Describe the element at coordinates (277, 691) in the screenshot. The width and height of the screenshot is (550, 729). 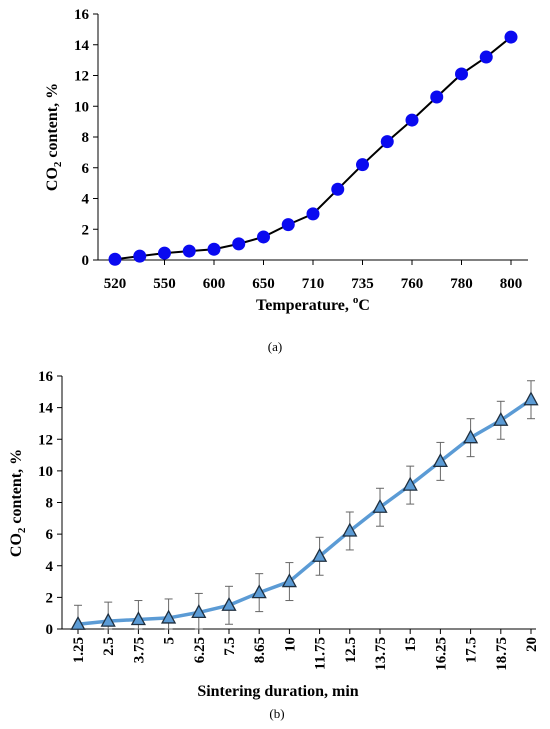
I see `panel-b-x-axis-title: Sintering duration, min` at that location.